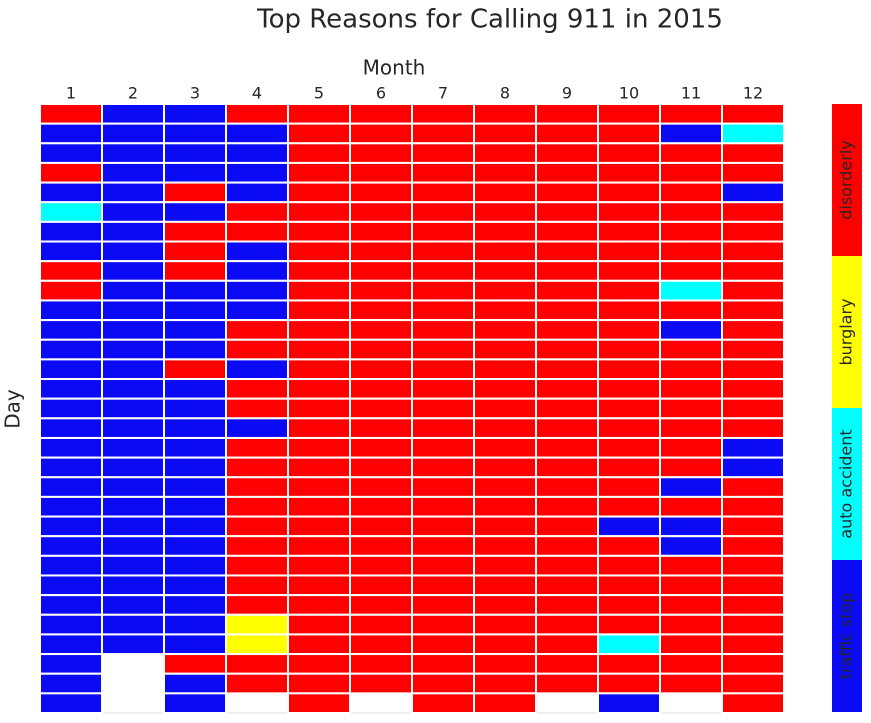  Describe the element at coordinates (846, 483) in the screenshot. I see `colorbar-label: auto accident` at that location.